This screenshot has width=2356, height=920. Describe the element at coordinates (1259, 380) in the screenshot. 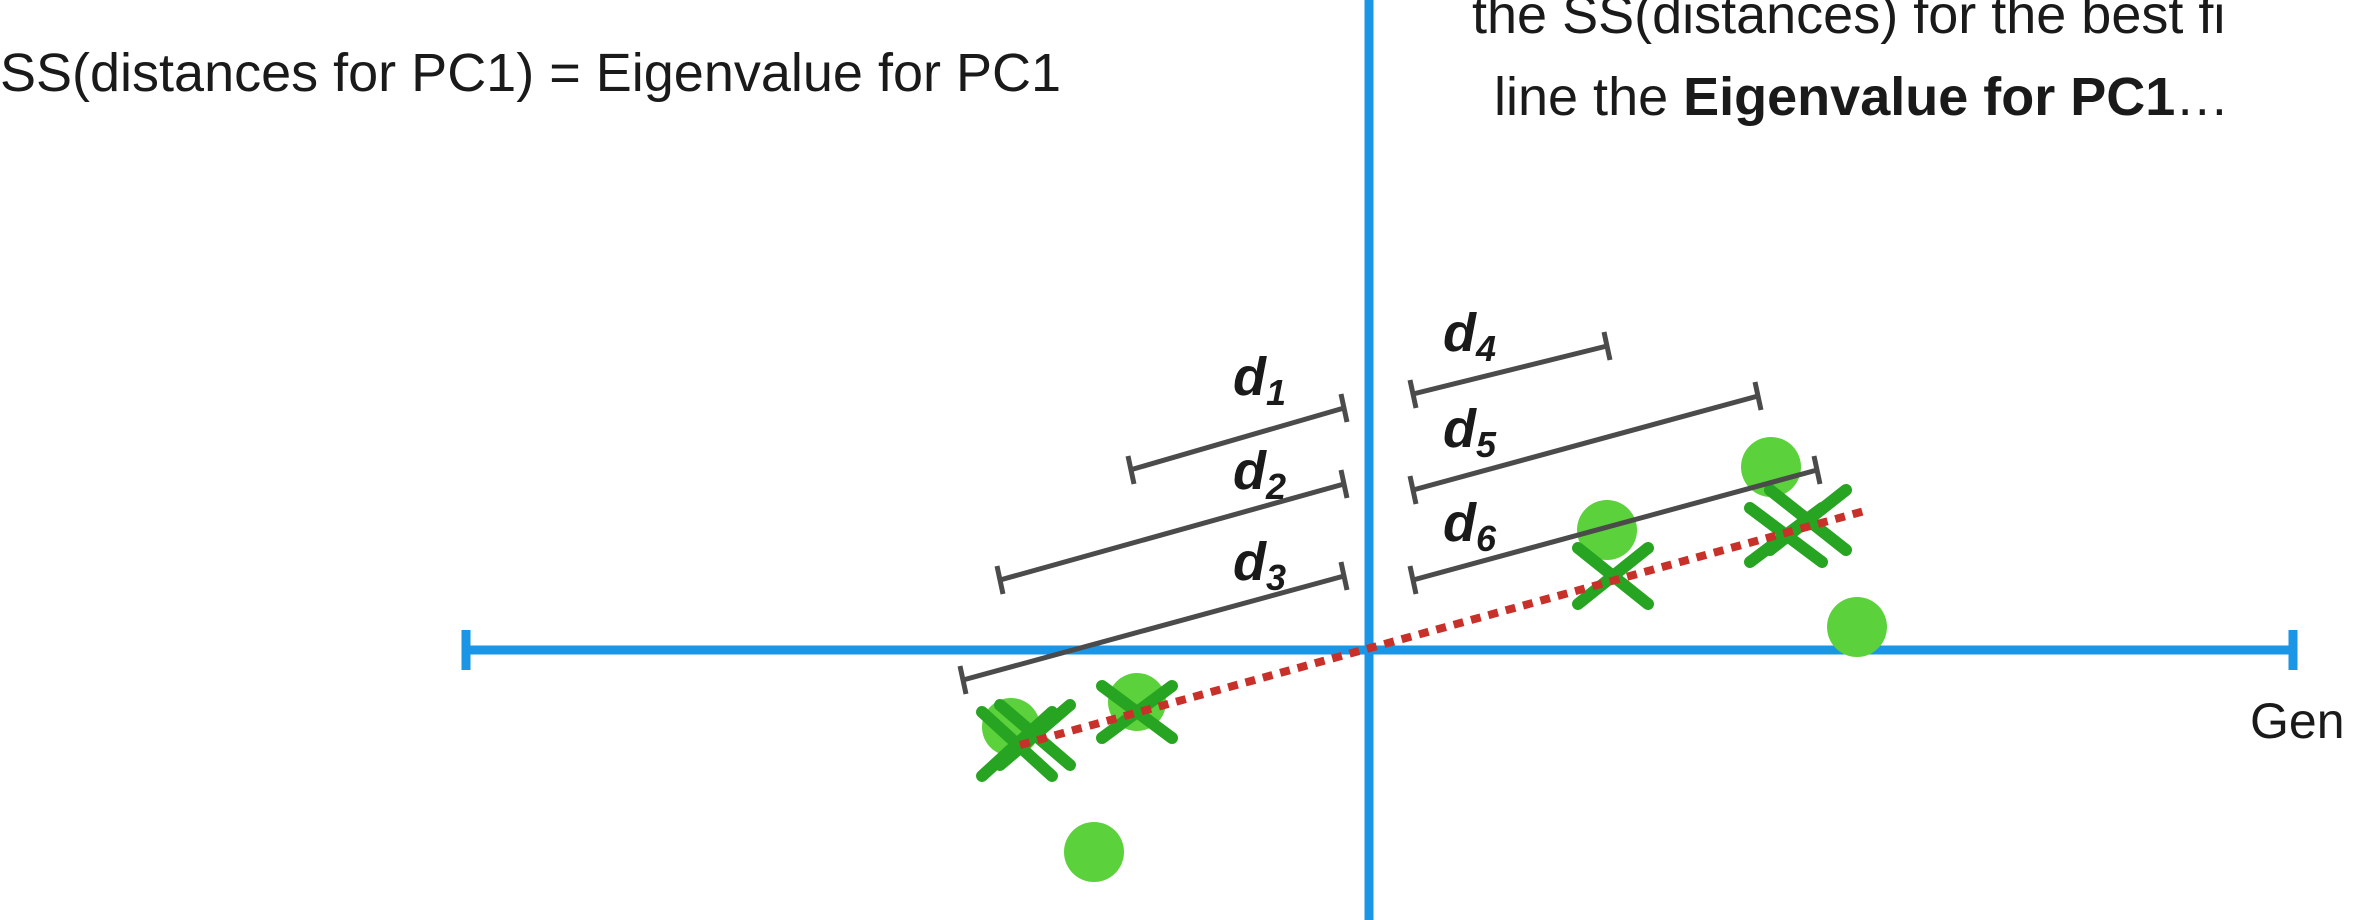

I see `label-d1: d1` at that location.